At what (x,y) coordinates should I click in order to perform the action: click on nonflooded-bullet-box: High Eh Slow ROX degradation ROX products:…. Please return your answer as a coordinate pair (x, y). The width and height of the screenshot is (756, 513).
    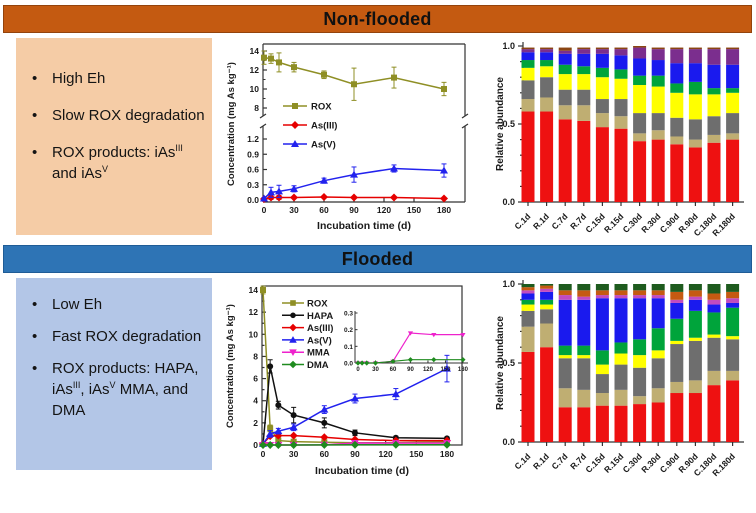
    Looking at the image, I should click on (114, 136).